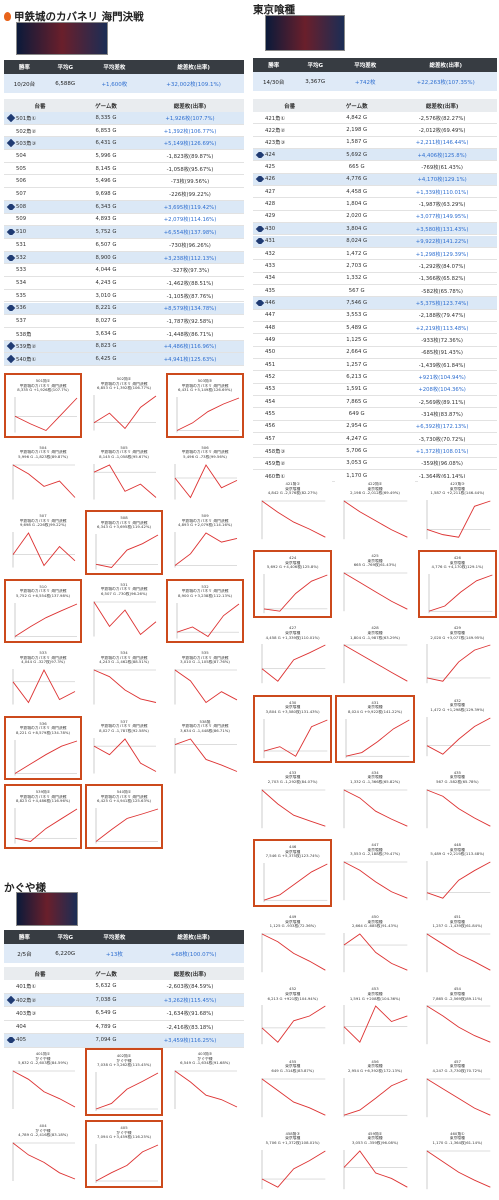 The height and width of the screenshot is (1200, 499). Describe the element at coordinates (11, 117) in the screenshot. I see `hot-icon` at that location.